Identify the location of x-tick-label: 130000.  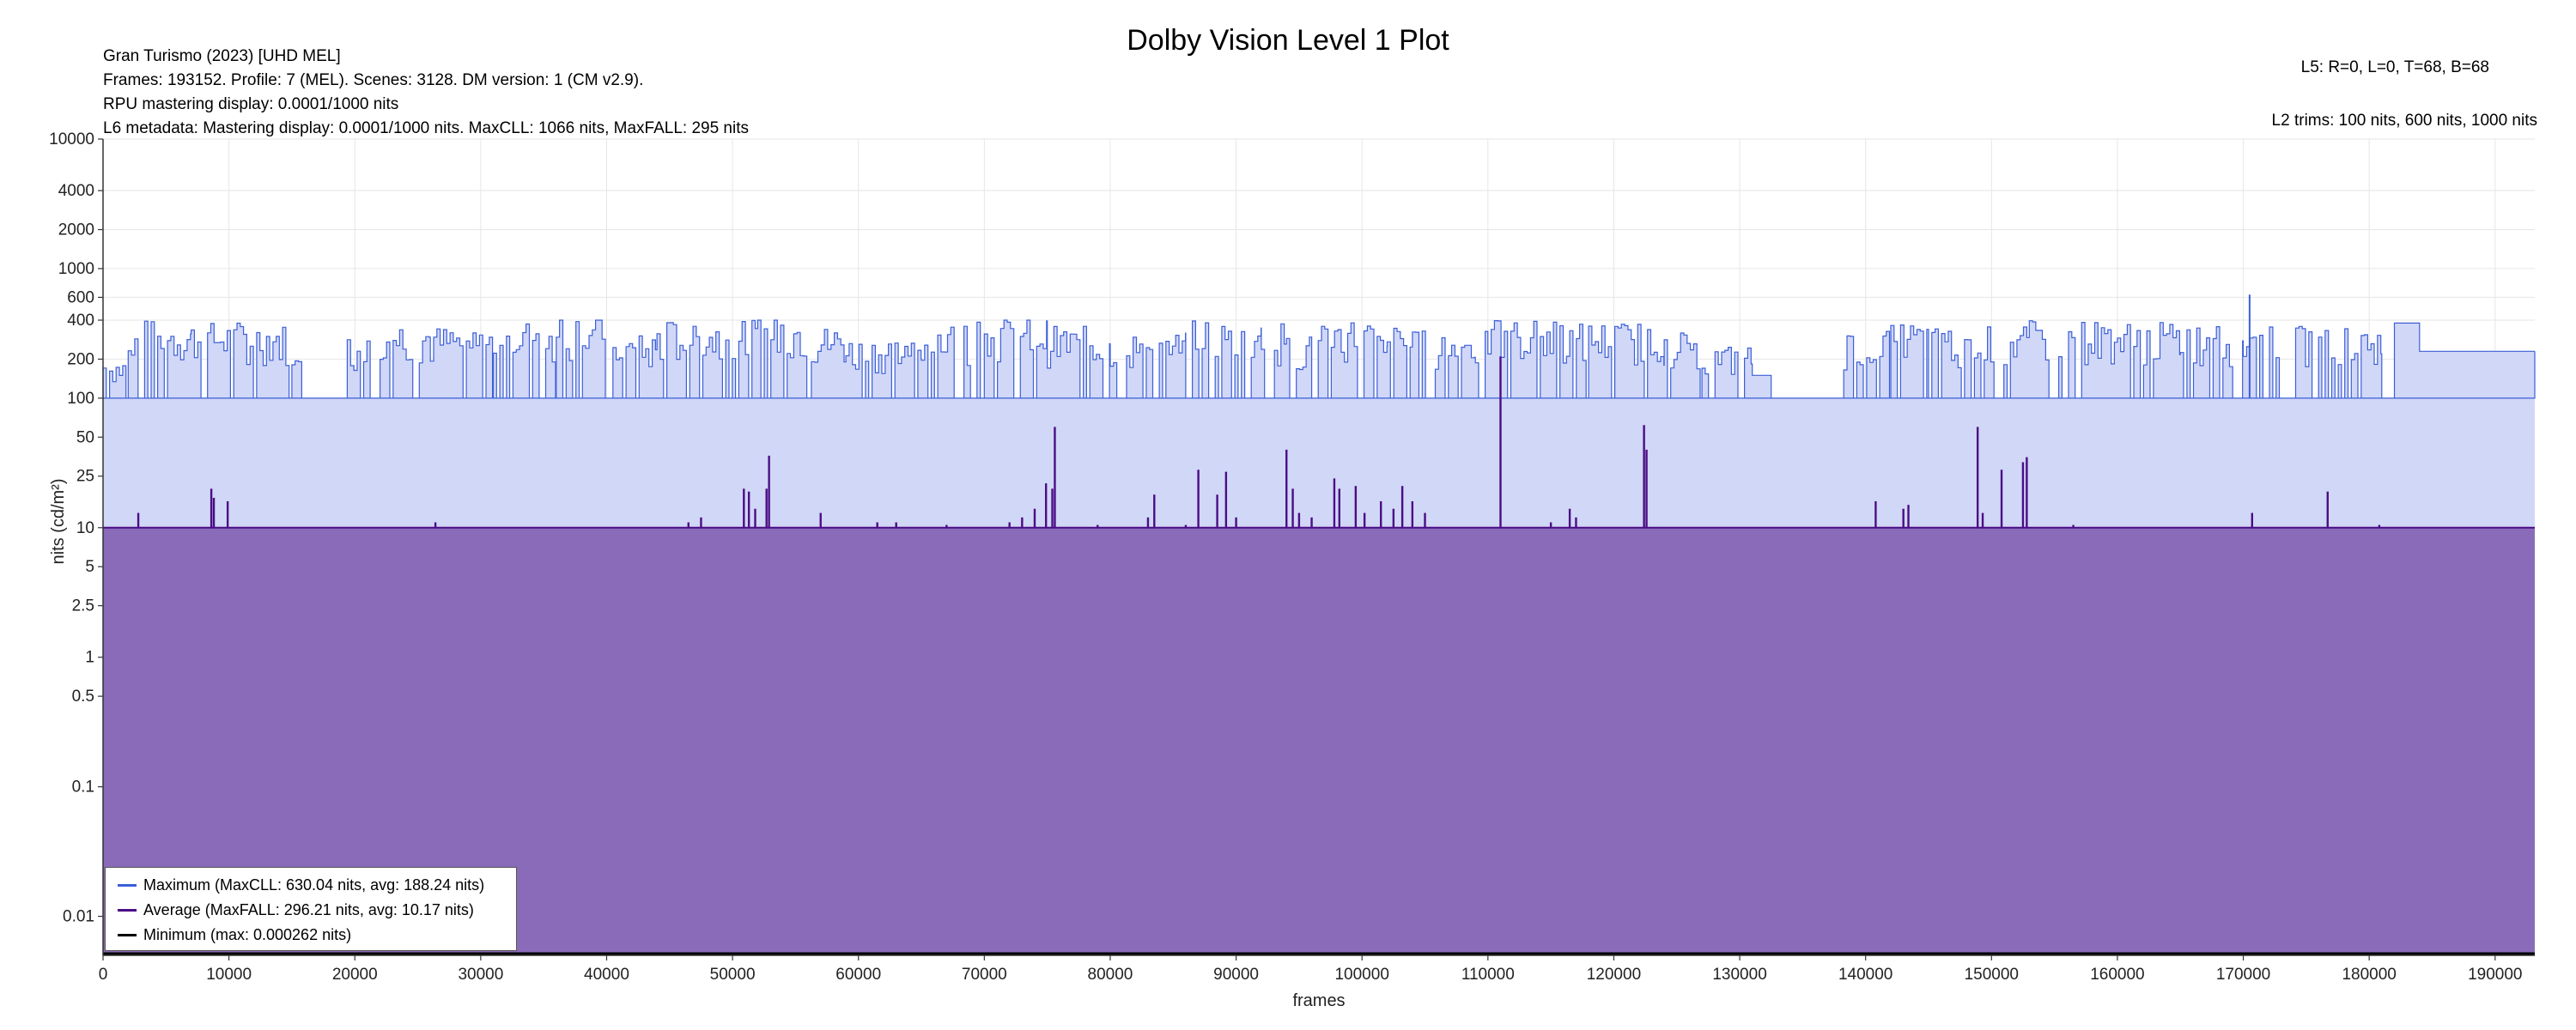
(1739, 975).